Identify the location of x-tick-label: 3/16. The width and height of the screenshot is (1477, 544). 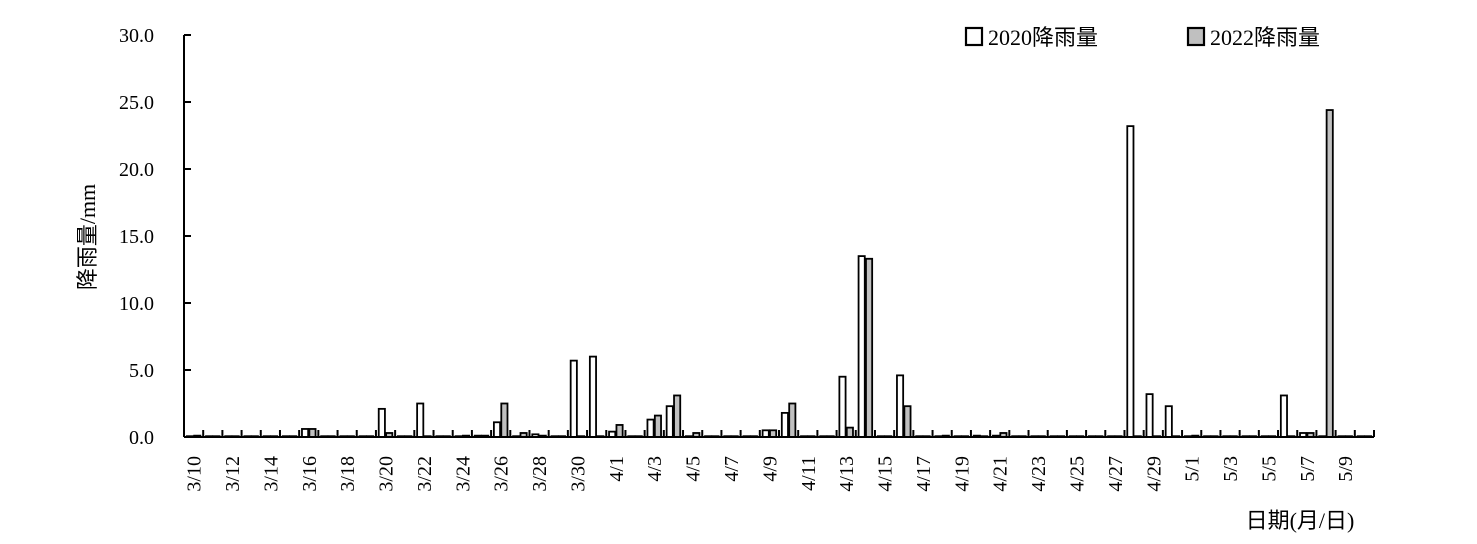
(310, 474).